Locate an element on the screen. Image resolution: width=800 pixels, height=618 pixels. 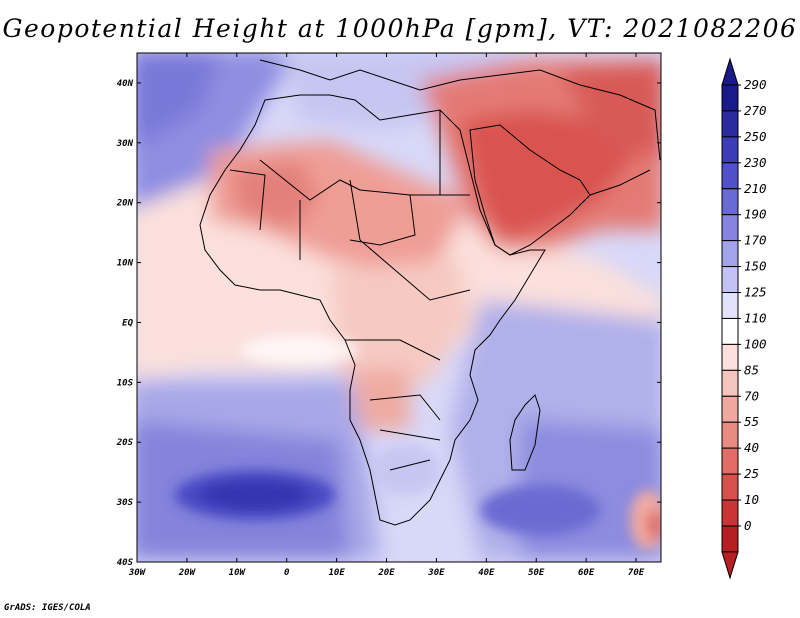
colorbar-label: 55 is located at coordinates (751, 421).